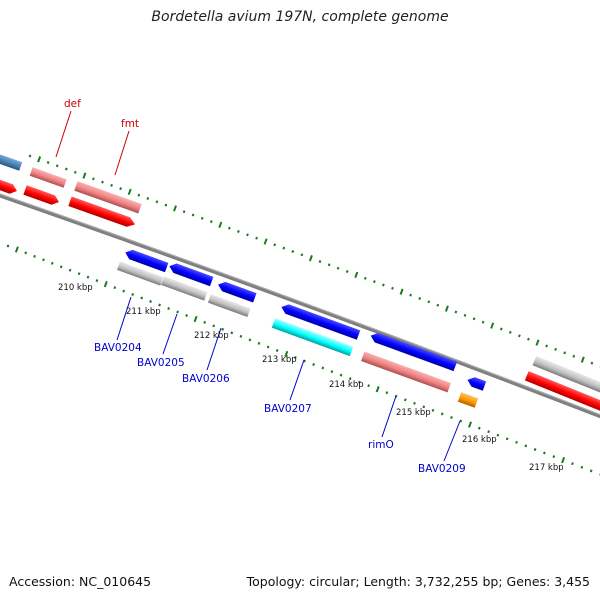 The width and height of the screenshot is (600, 600). Describe the element at coordinates (184, 288) in the screenshot. I see `BAV0205-gene-bar` at that location.